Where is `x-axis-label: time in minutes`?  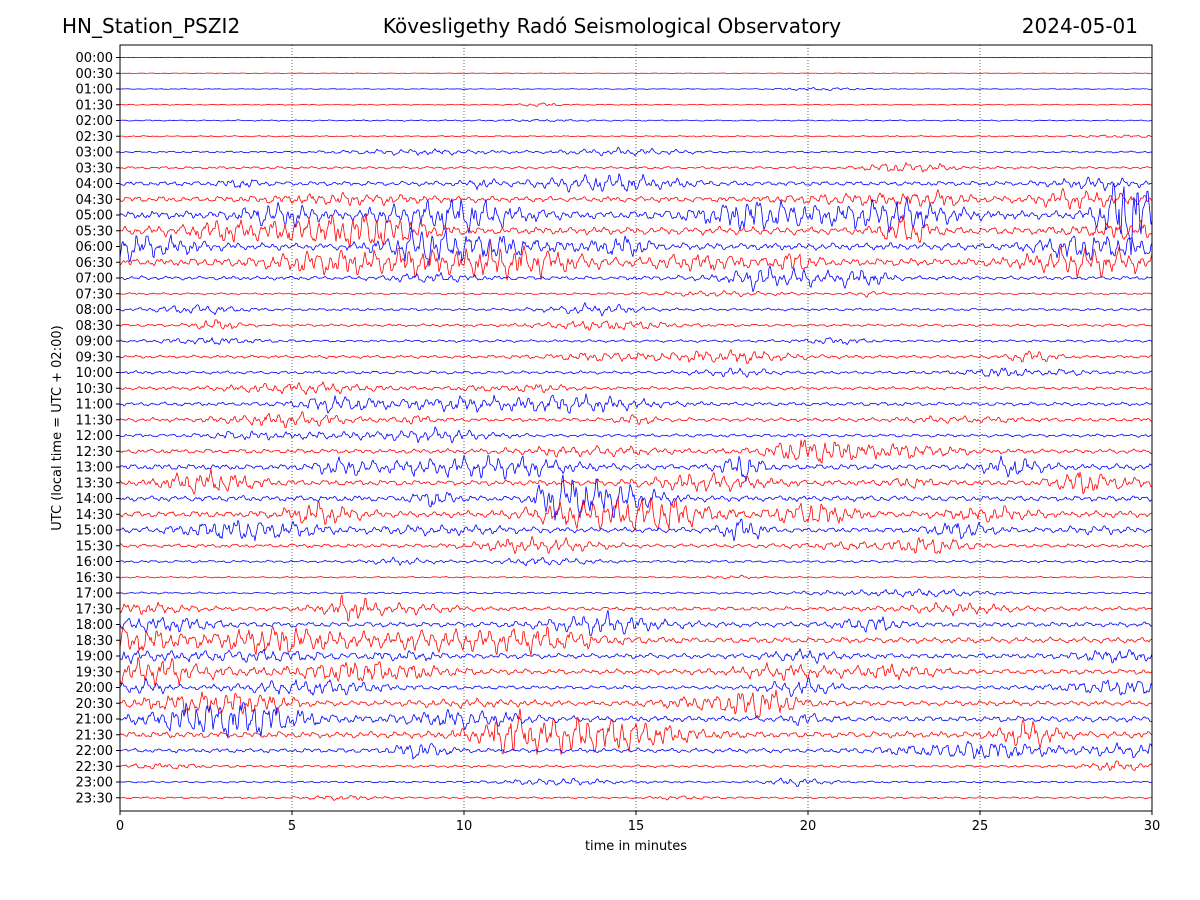 x-axis-label: time in minutes is located at coordinates (636, 846).